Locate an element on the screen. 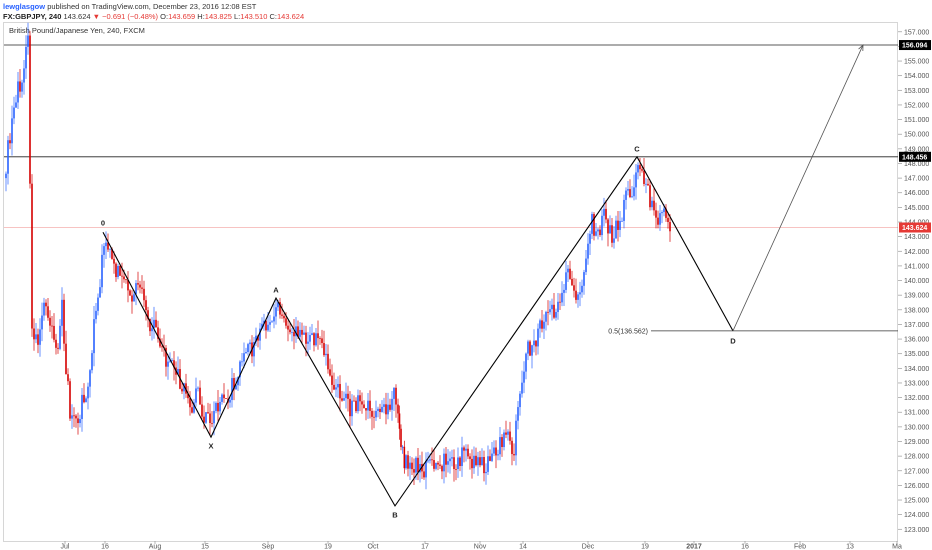  x-tick-label: Oct is located at coordinates (373, 547).